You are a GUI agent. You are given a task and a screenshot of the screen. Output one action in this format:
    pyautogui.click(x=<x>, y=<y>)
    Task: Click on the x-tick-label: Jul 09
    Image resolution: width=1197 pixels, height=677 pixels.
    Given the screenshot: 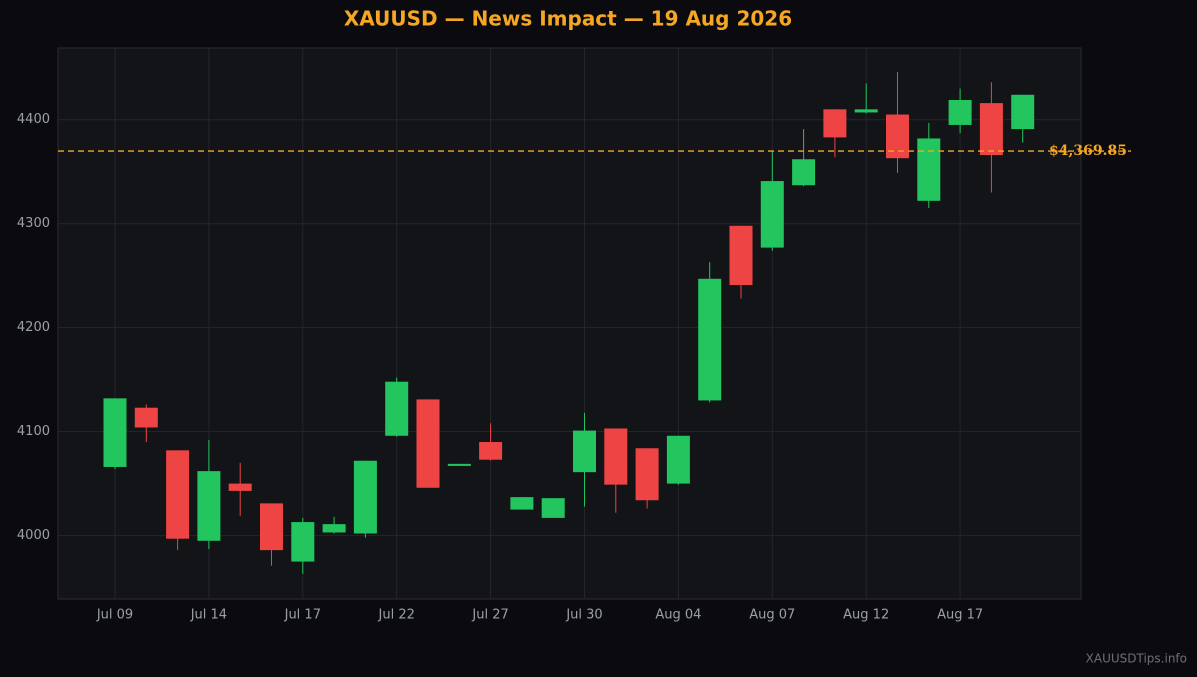 What is the action you would take?
    pyautogui.click(x=114, y=615)
    